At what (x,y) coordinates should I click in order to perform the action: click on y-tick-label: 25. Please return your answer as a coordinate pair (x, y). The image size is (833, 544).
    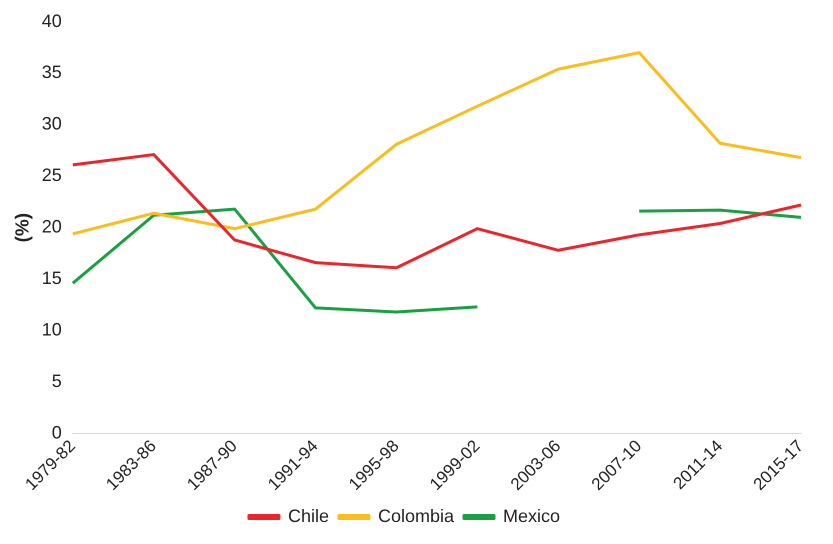
    Looking at the image, I should click on (52, 175).